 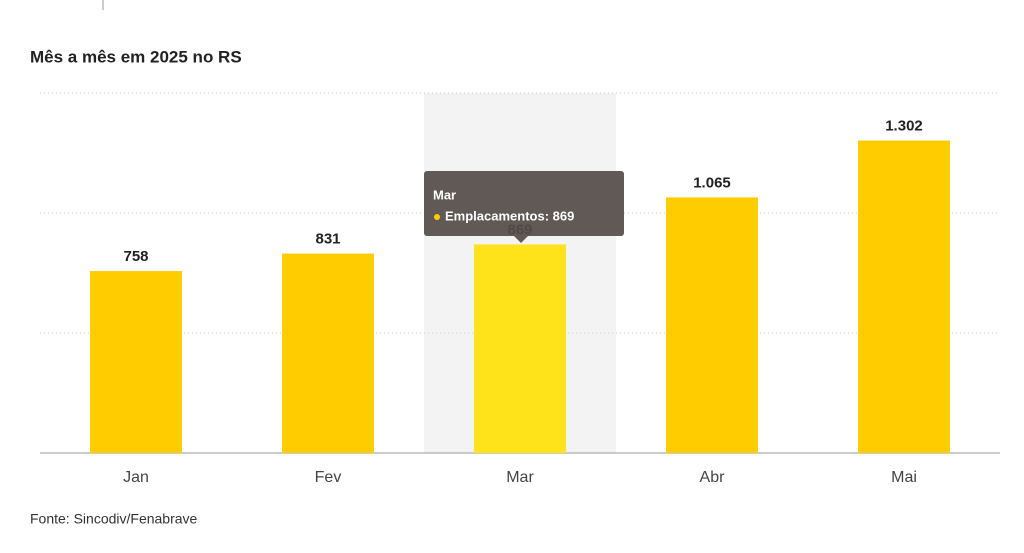 What do you see at coordinates (904, 125) in the screenshot?
I see `value-label: 1.302` at bounding box center [904, 125].